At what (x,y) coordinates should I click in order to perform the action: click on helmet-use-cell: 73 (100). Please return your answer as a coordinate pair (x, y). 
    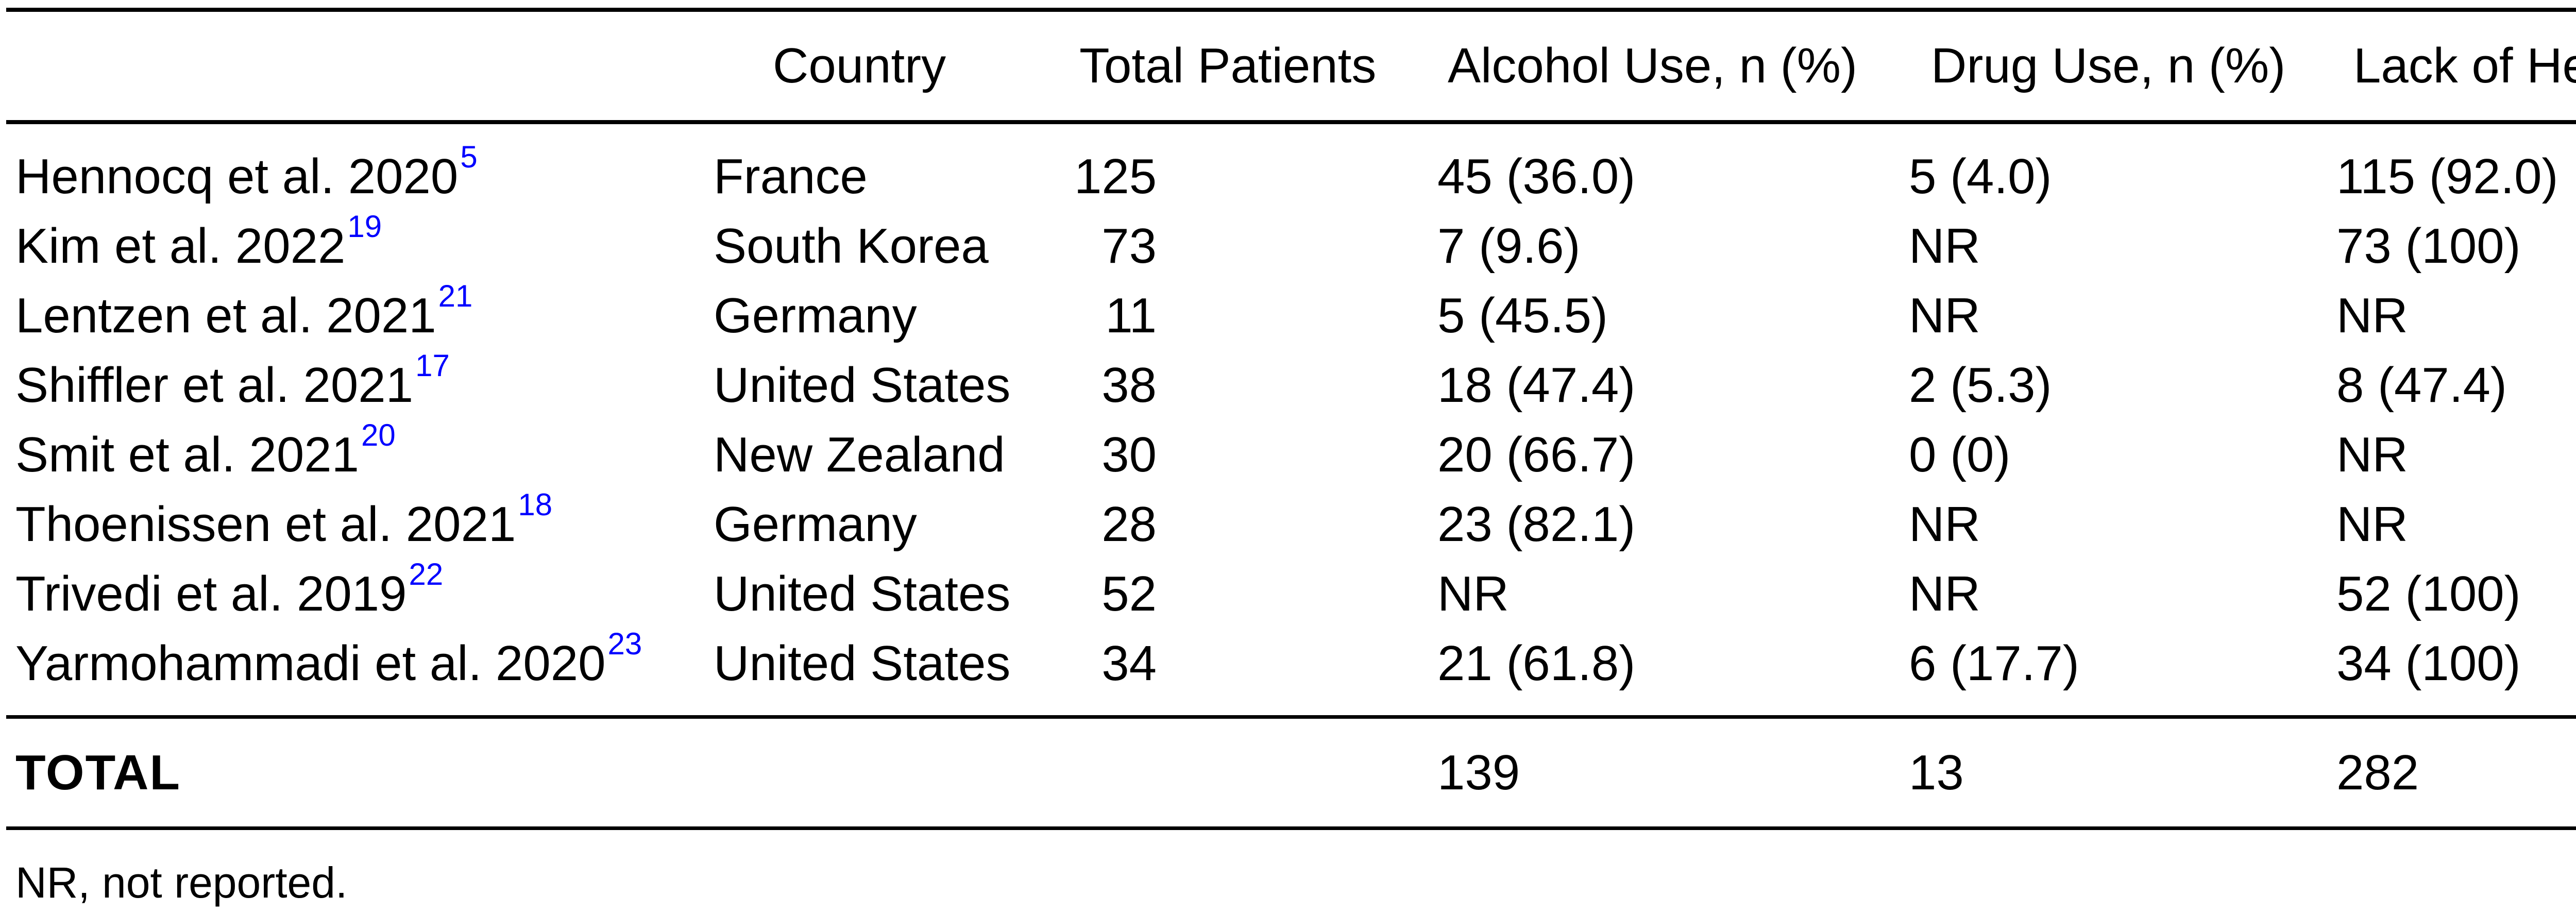
    Looking at the image, I should click on (2428, 246).